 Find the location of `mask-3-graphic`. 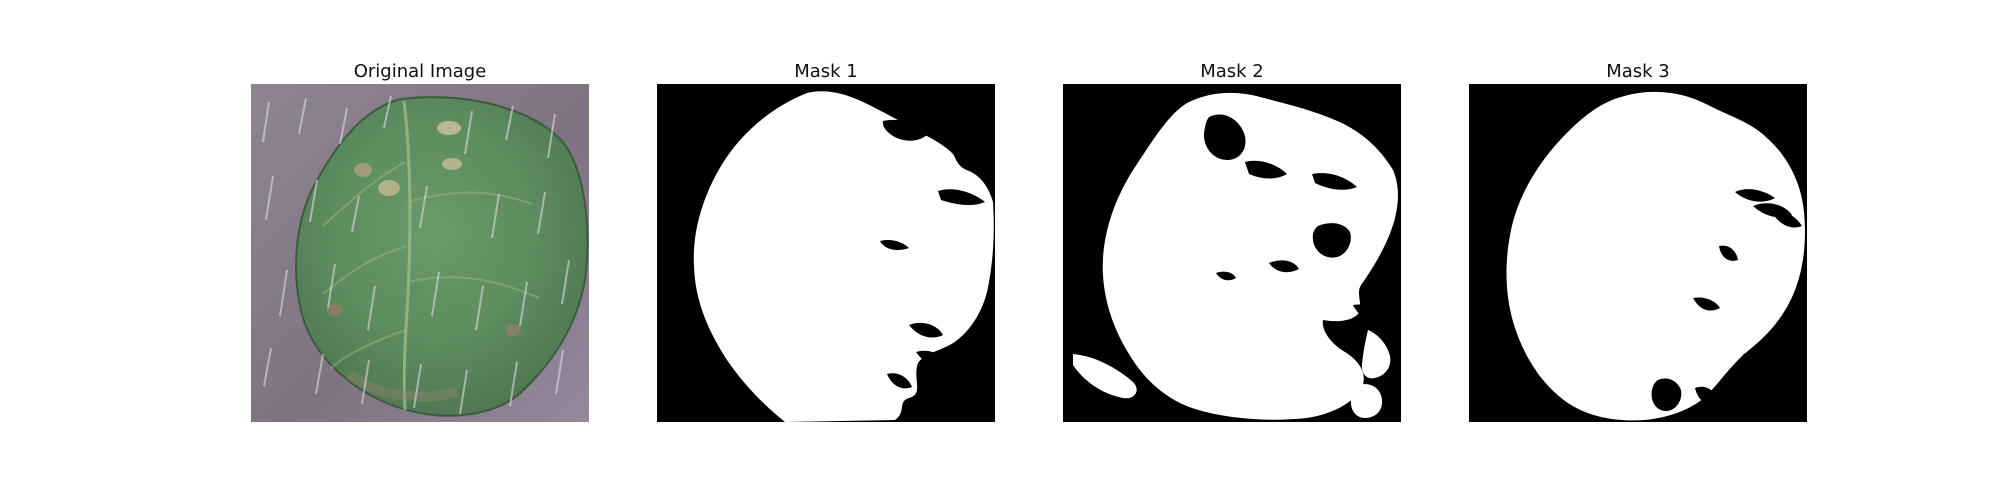

mask-3-graphic is located at coordinates (1638, 253).